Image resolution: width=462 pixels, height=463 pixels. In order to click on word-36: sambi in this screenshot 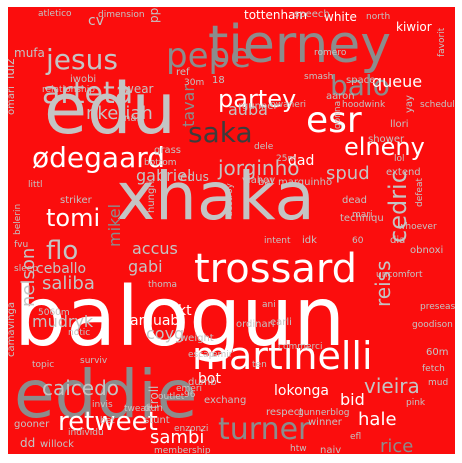, I will do `click(177, 437)`.